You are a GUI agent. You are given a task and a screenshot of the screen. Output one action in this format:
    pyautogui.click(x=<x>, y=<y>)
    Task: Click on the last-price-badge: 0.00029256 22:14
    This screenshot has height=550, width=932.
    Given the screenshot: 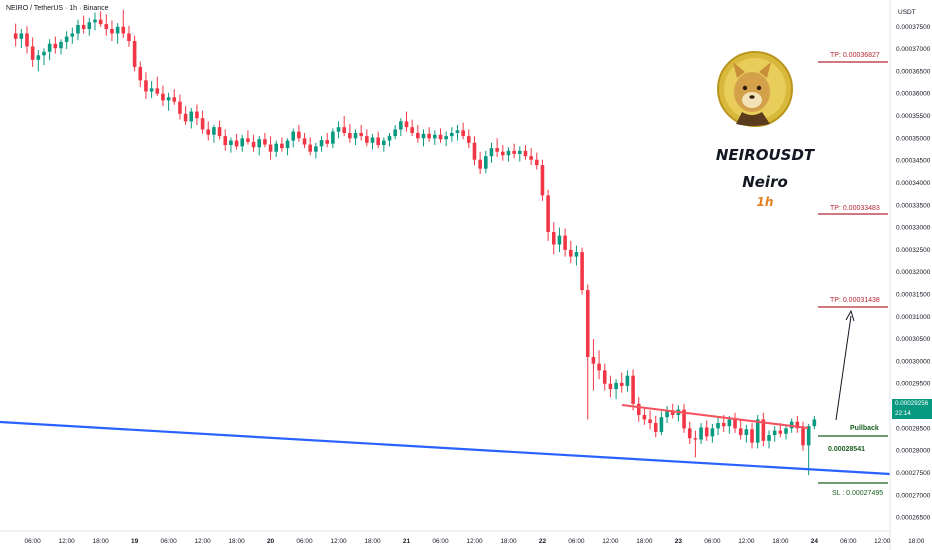 What is the action you would take?
    pyautogui.click(x=912, y=409)
    